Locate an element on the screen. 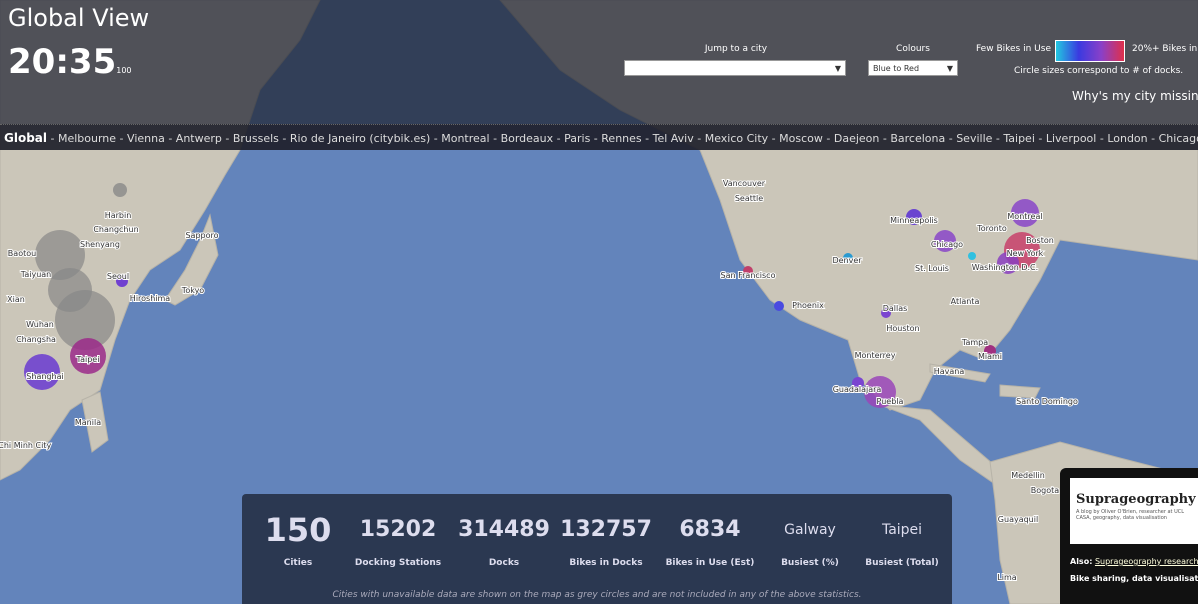 Image resolution: width=1198 pixels, height=604 pixels. place-label: San Francisco is located at coordinates (748, 275).